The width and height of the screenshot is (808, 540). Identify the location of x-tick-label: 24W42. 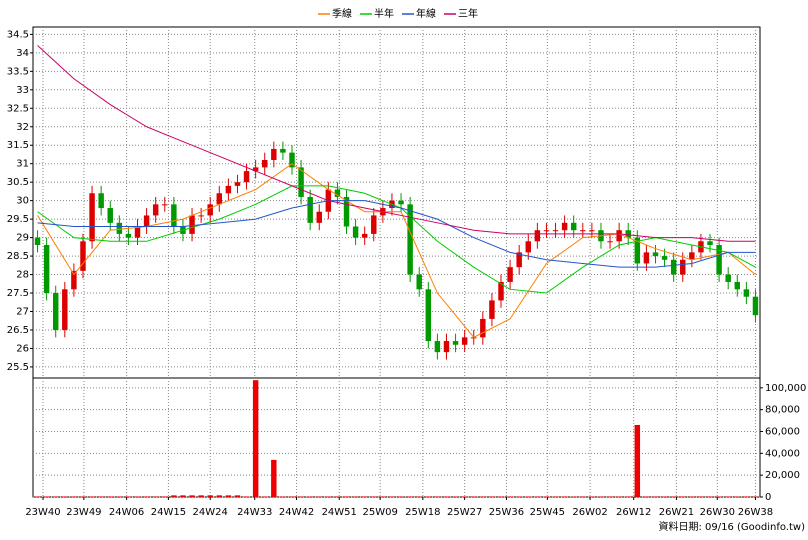
(296, 512).